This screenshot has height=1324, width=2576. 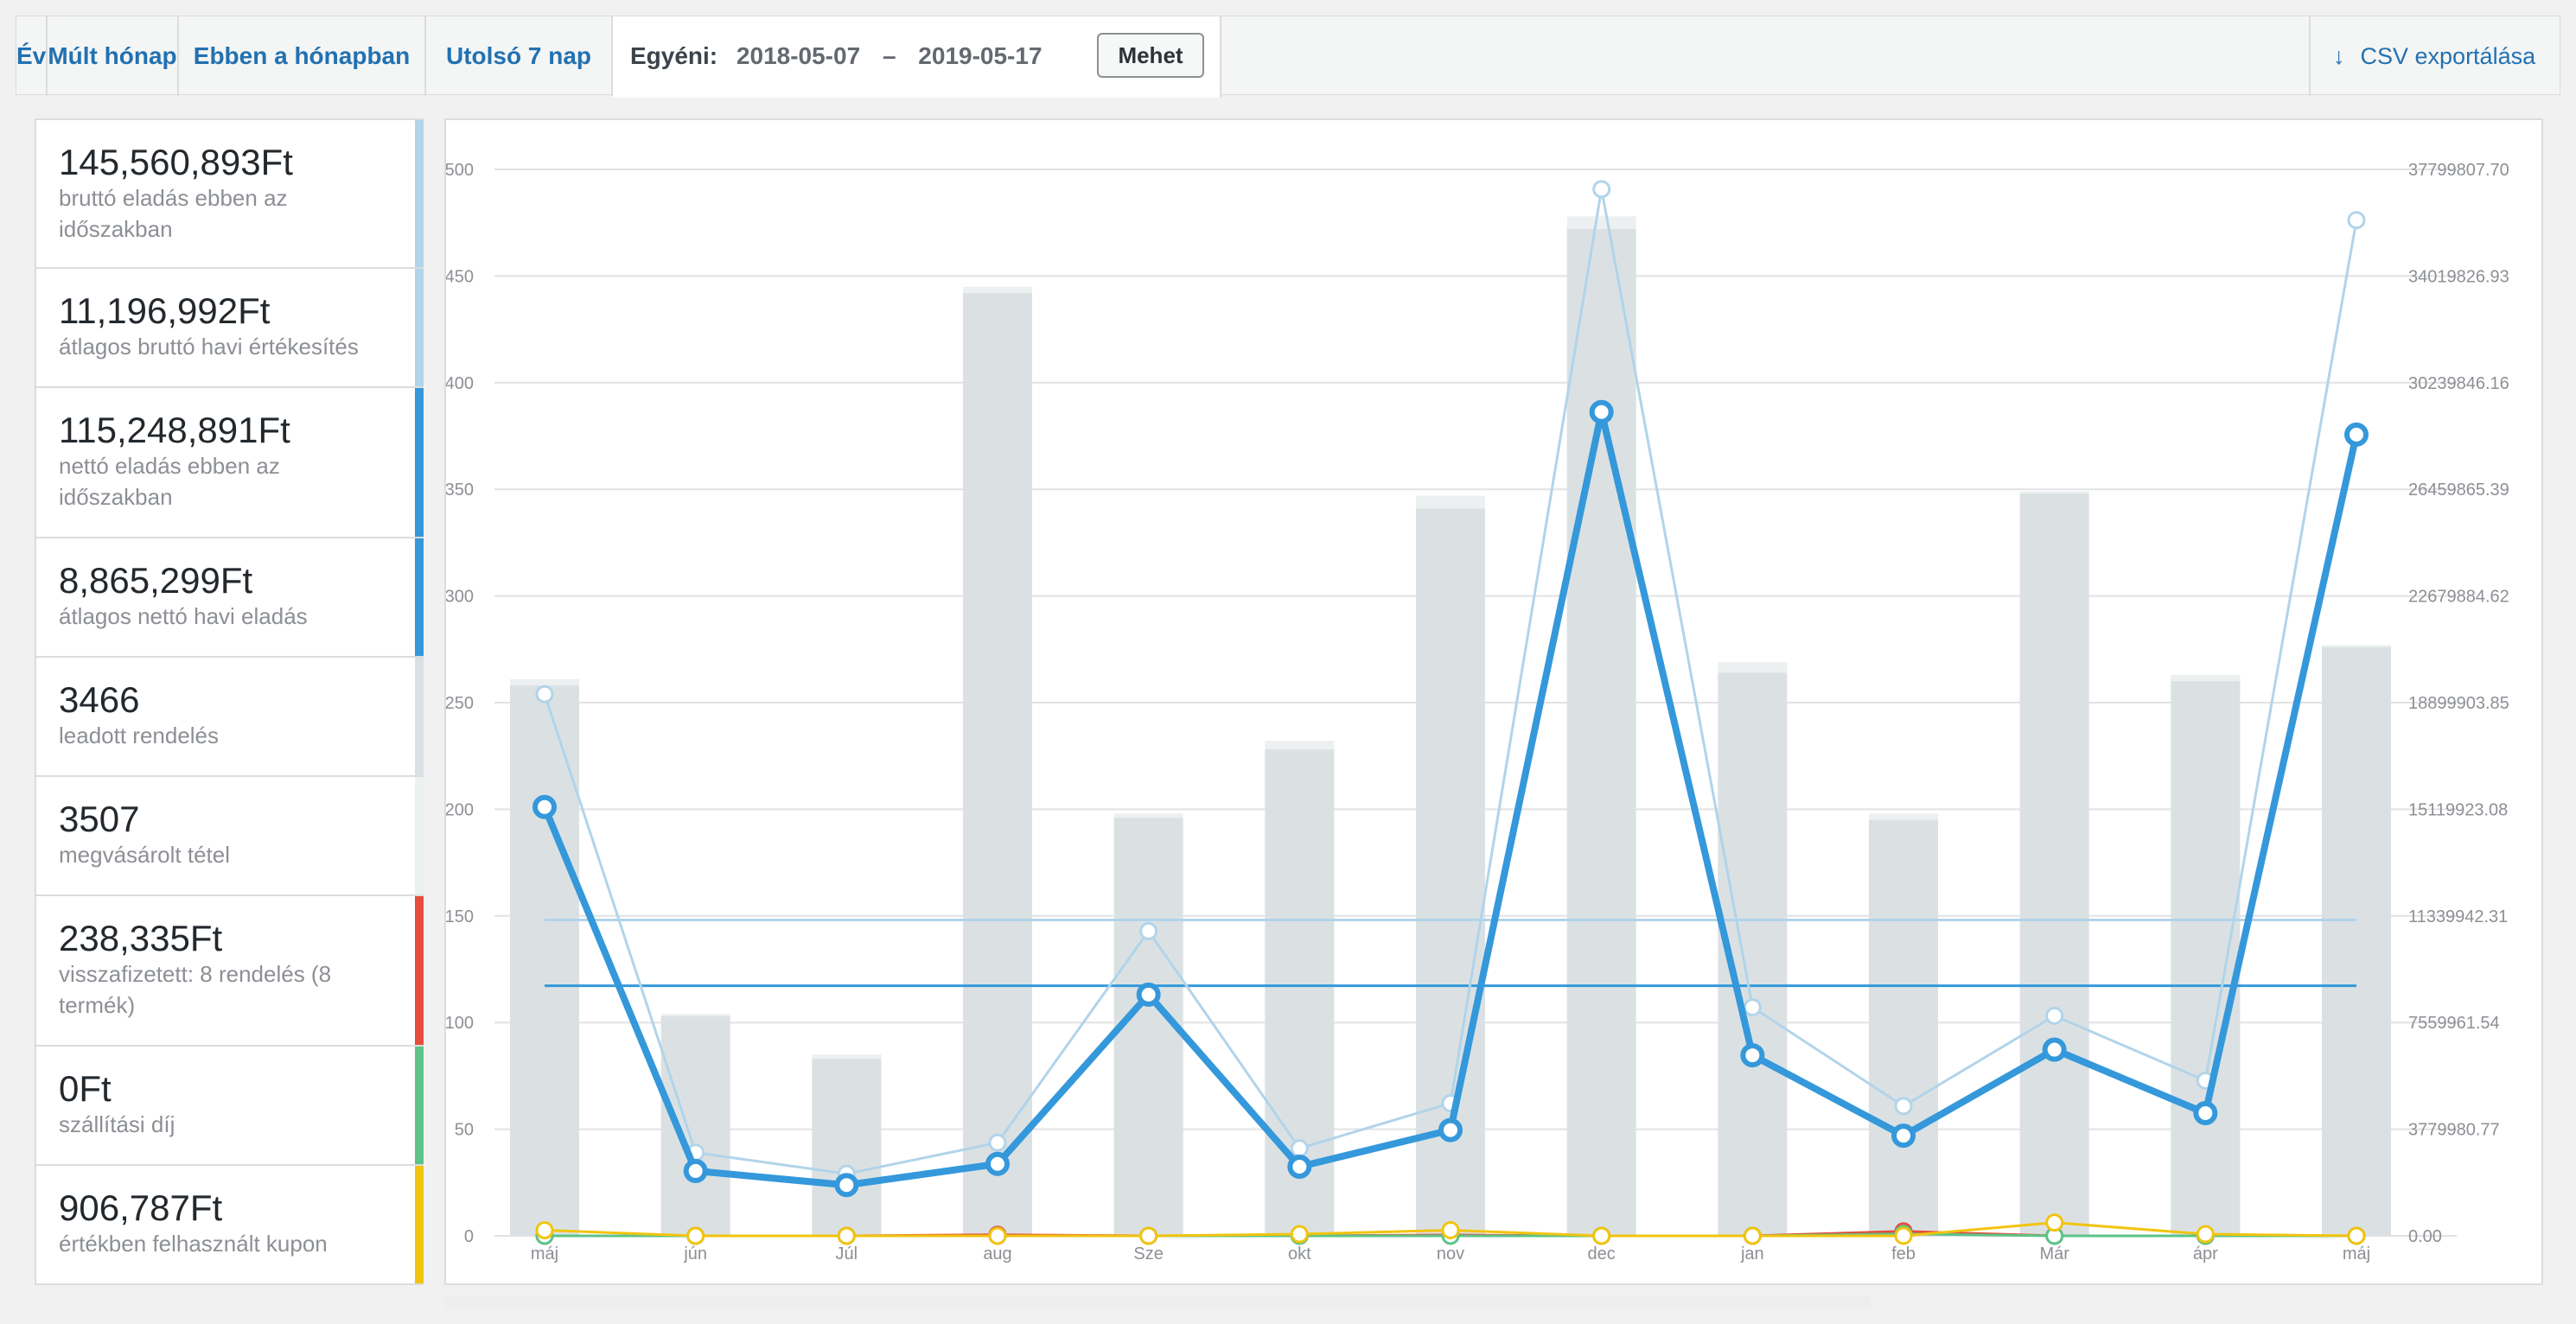 I want to click on x-tick-label: okt, so click(x=1299, y=1254).